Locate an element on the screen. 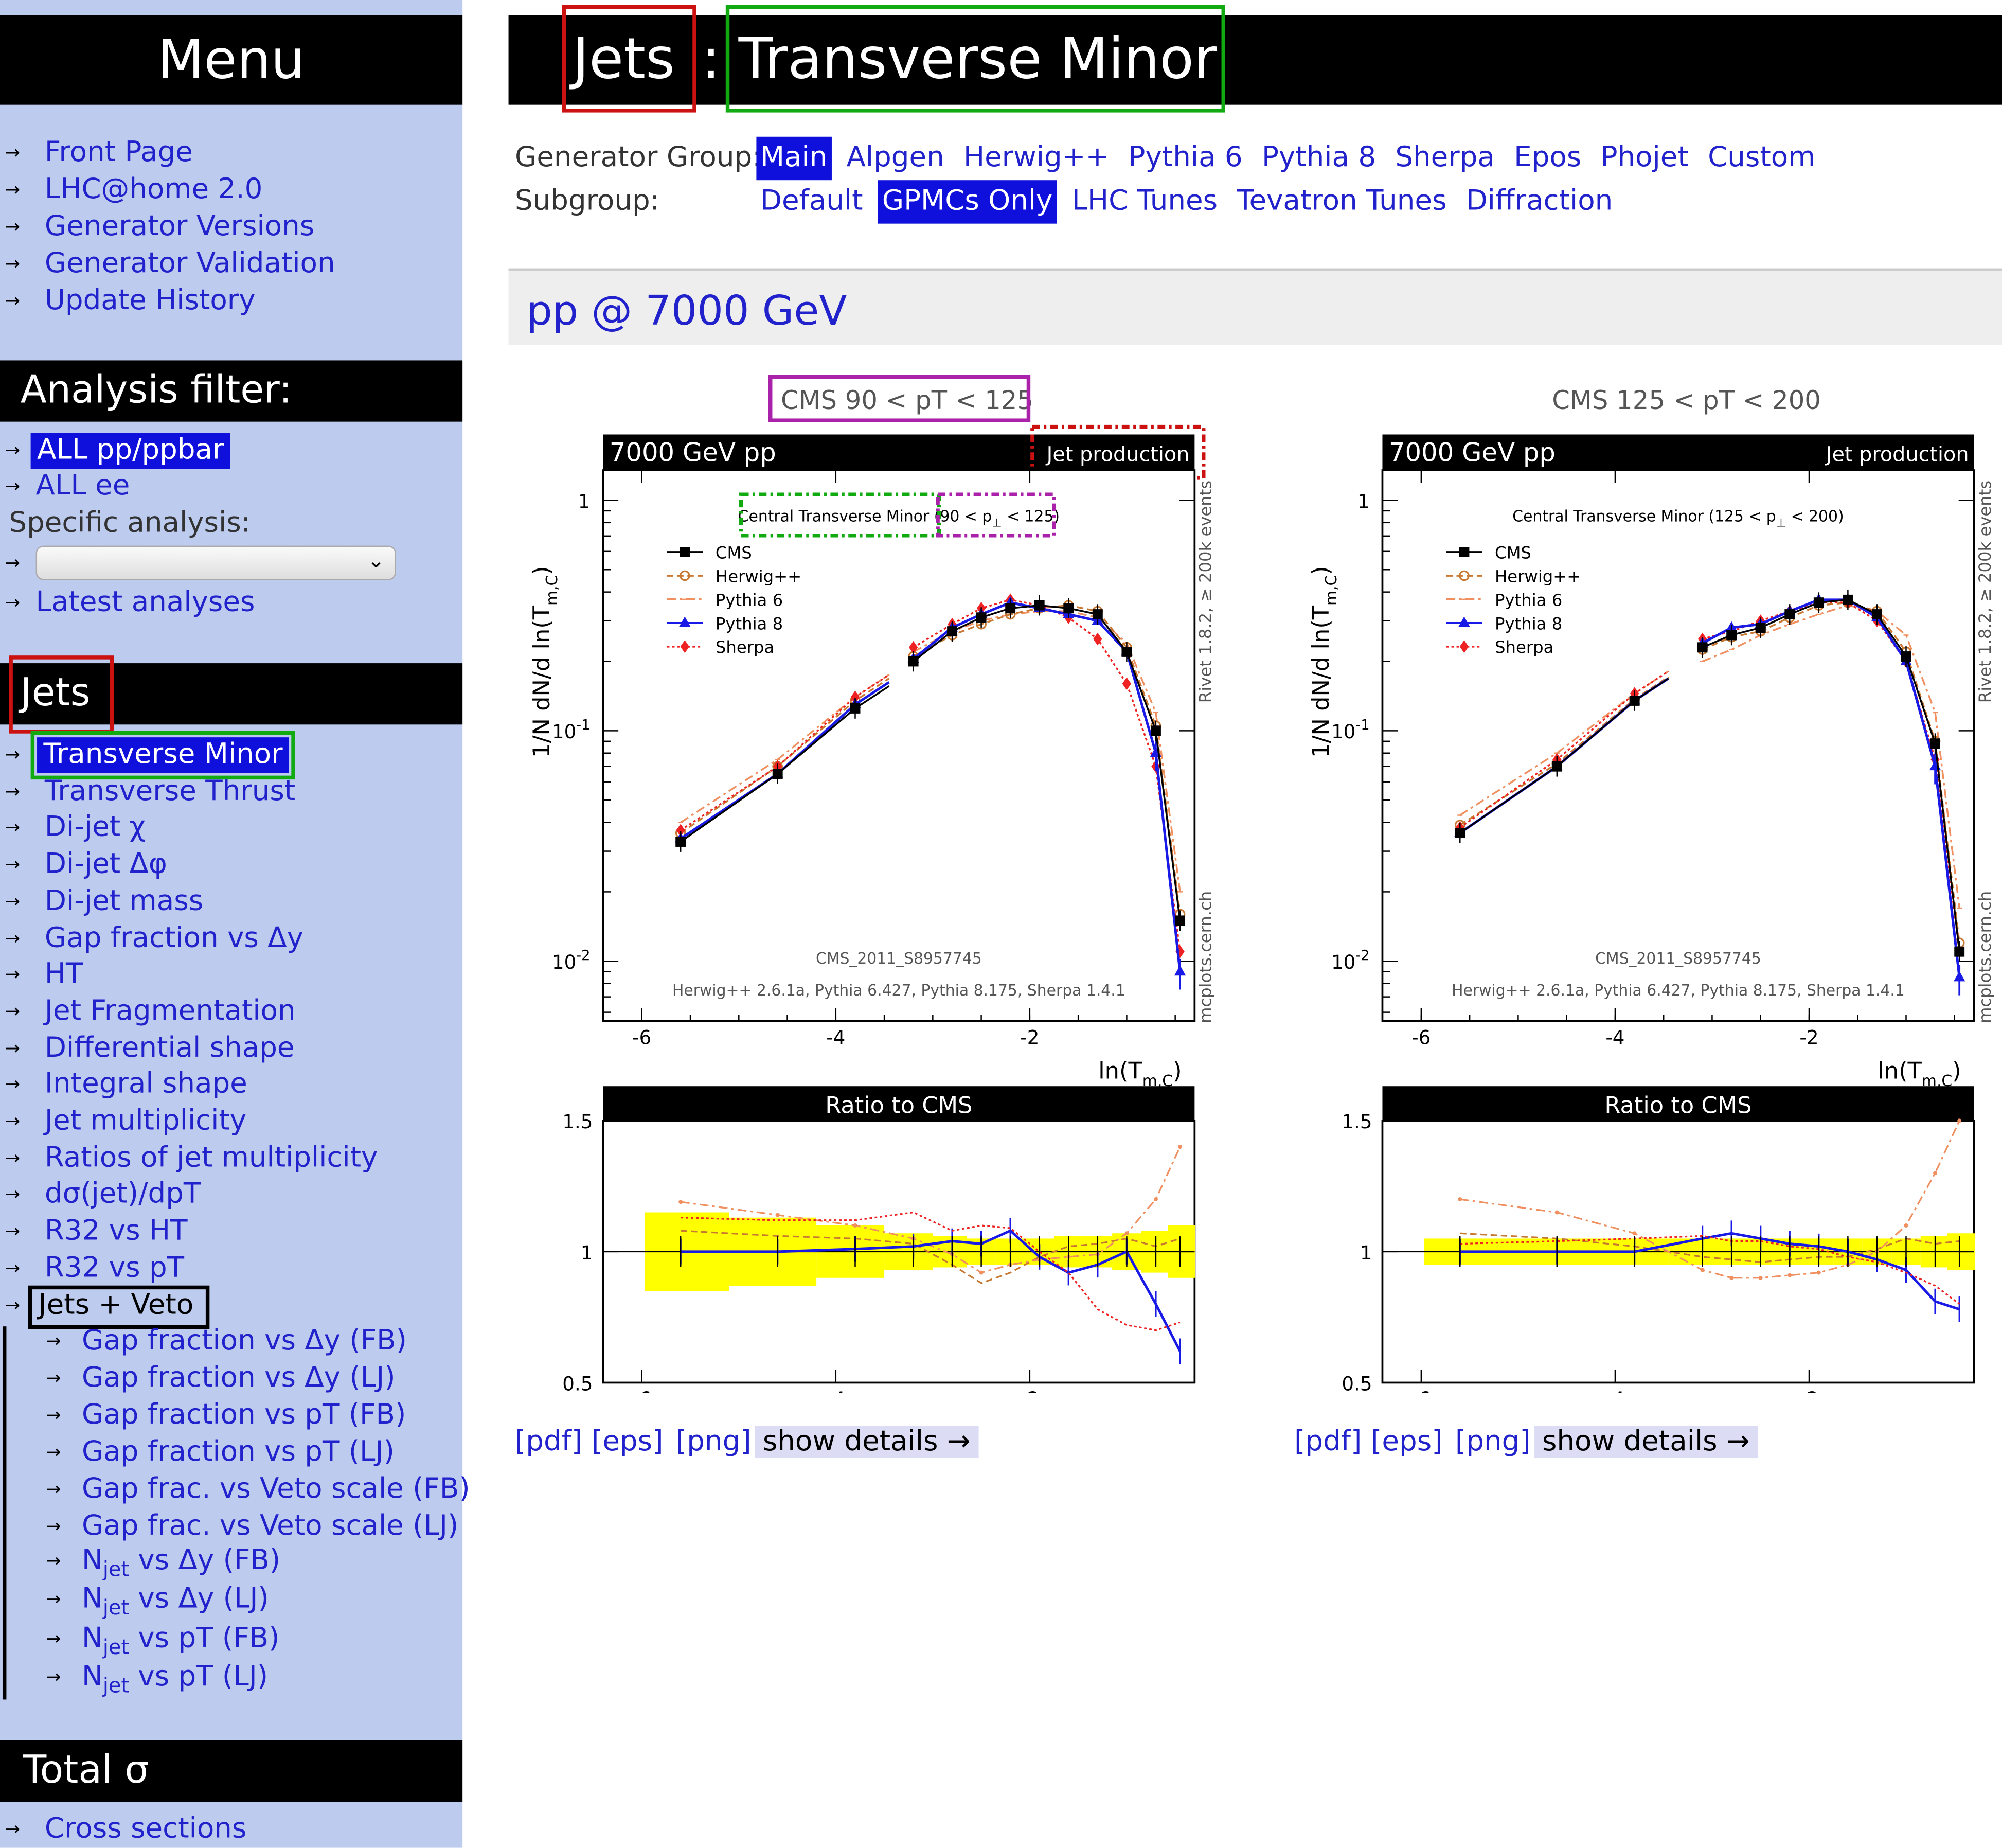  subgroup-option-default: Default is located at coordinates (811, 201).